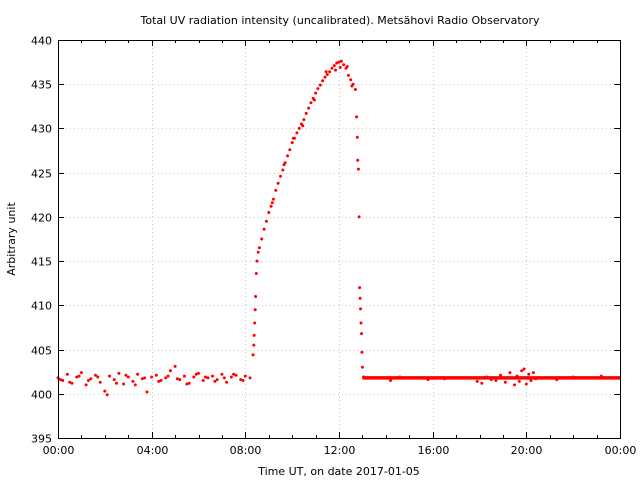 This screenshot has height=484, width=640. What do you see at coordinates (41, 351) in the screenshot?
I see `y-tick-label: 405` at bounding box center [41, 351].